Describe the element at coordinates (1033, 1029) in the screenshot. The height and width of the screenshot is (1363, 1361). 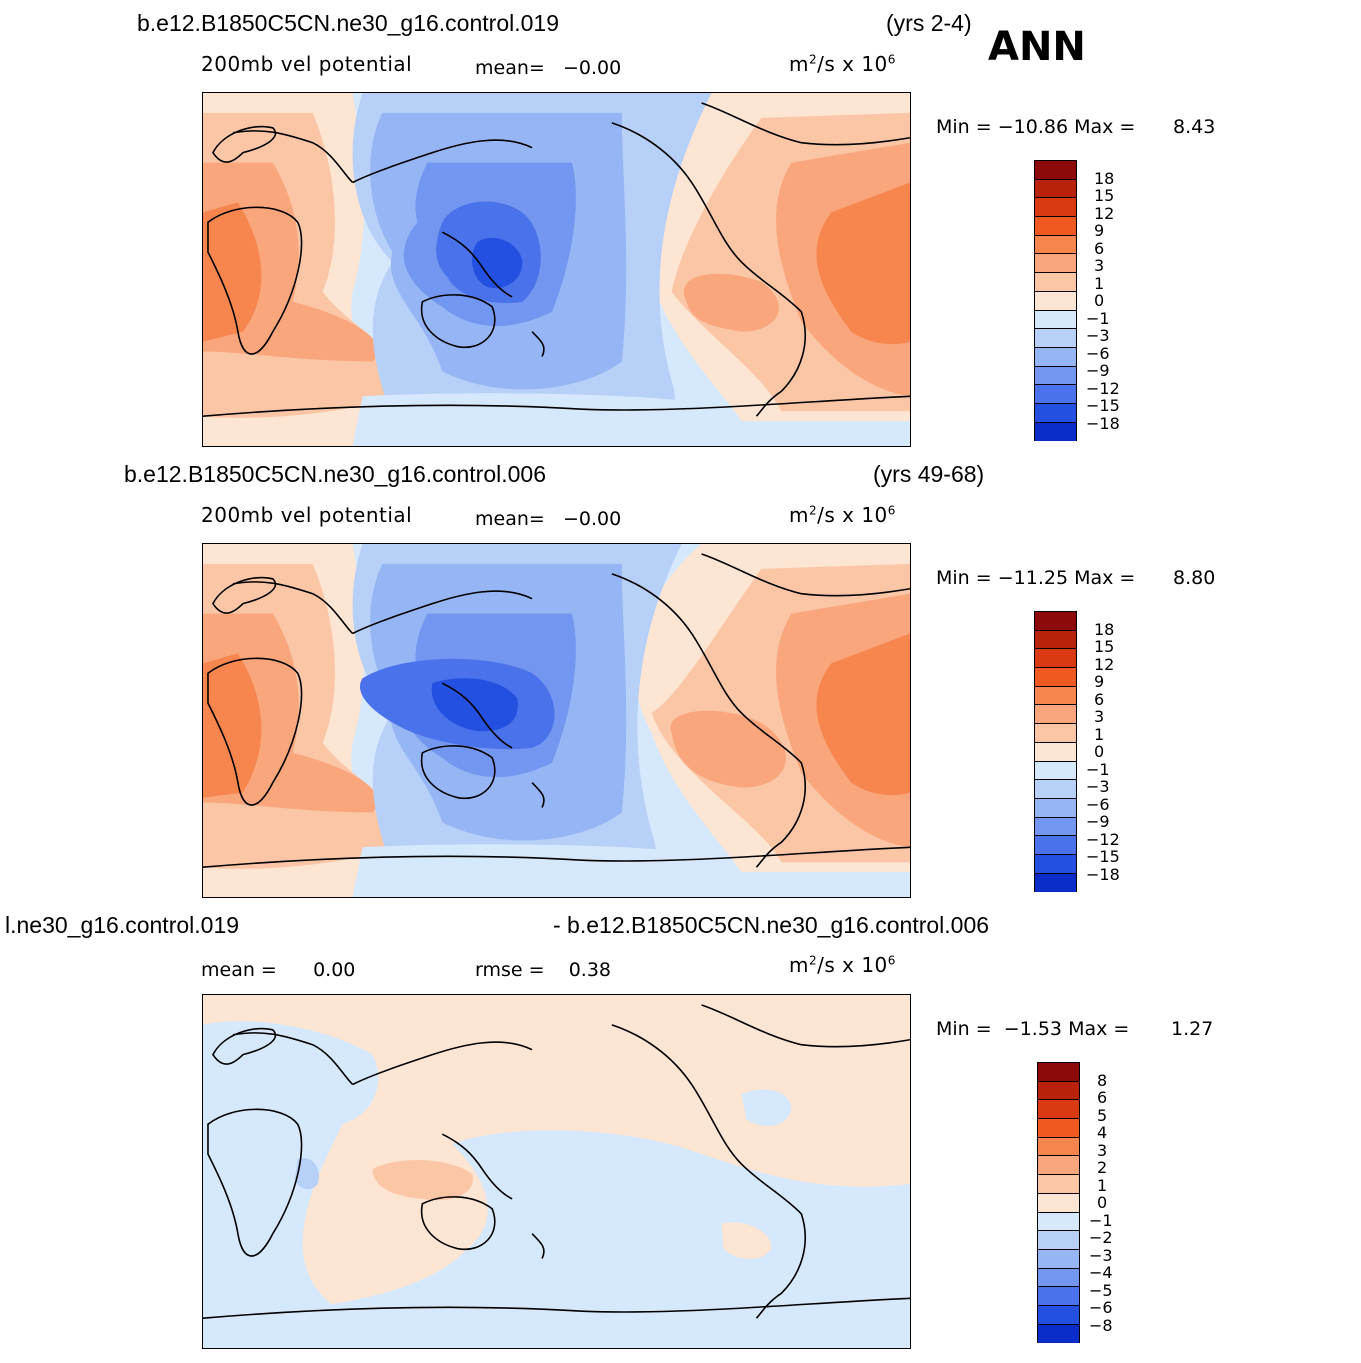
I see `min-max-3: Min = −1.53 Max =` at that location.